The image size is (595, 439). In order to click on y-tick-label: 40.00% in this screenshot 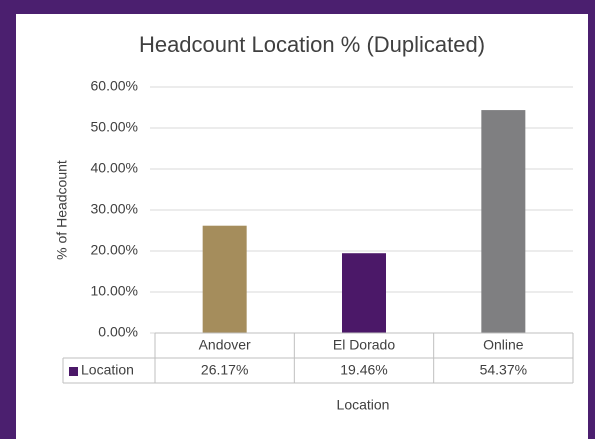, I will do `click(114, 168)`.